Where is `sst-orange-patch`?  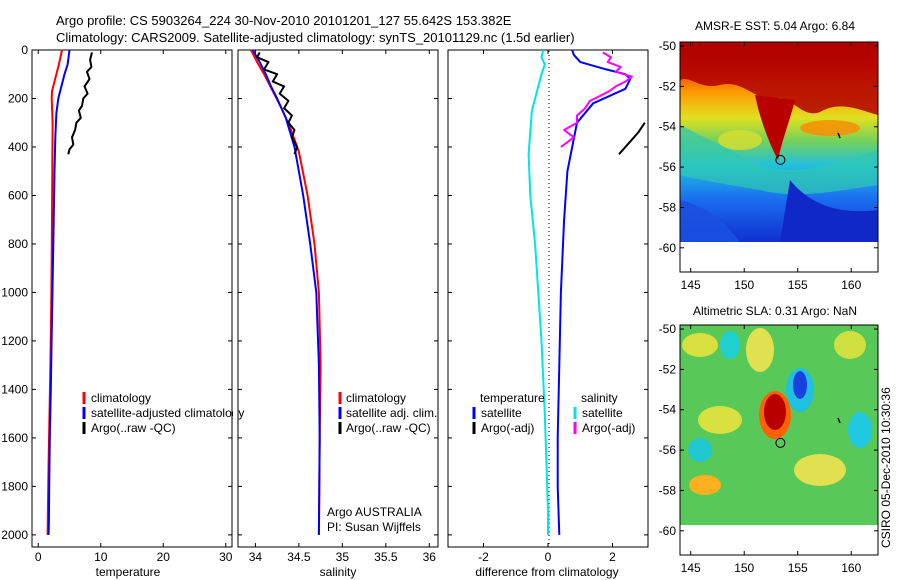
sst-orange-patch is located at coordinates (830, 128).